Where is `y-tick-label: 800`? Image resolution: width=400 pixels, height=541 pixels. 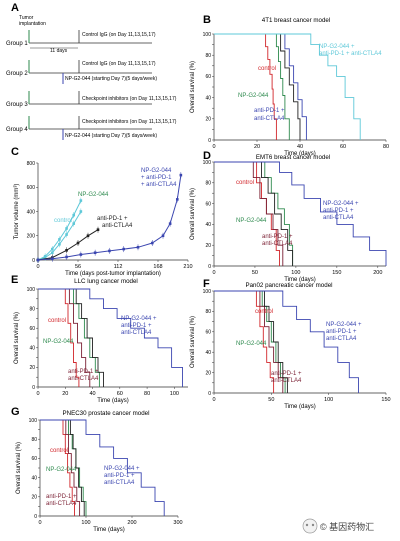 y-tick-label: 800 is located at coordinates (31, 164).